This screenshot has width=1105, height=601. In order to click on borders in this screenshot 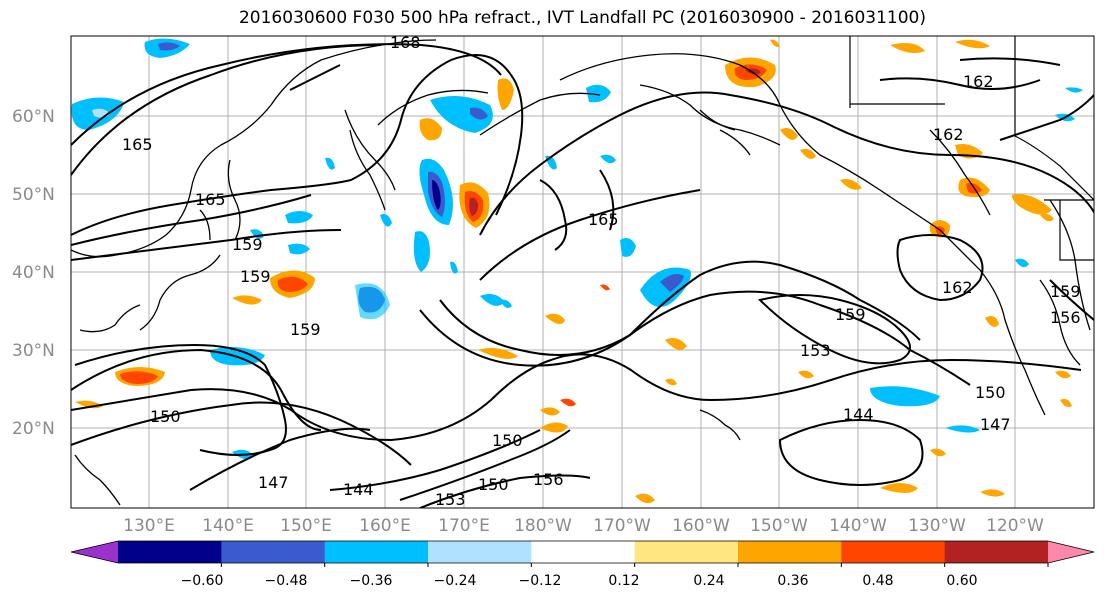, I will do `click(971, 148)`.